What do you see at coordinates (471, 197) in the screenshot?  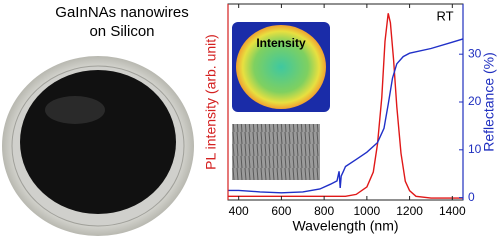 I see `y2-tick-label: 0` at bounding box center [471, 197].